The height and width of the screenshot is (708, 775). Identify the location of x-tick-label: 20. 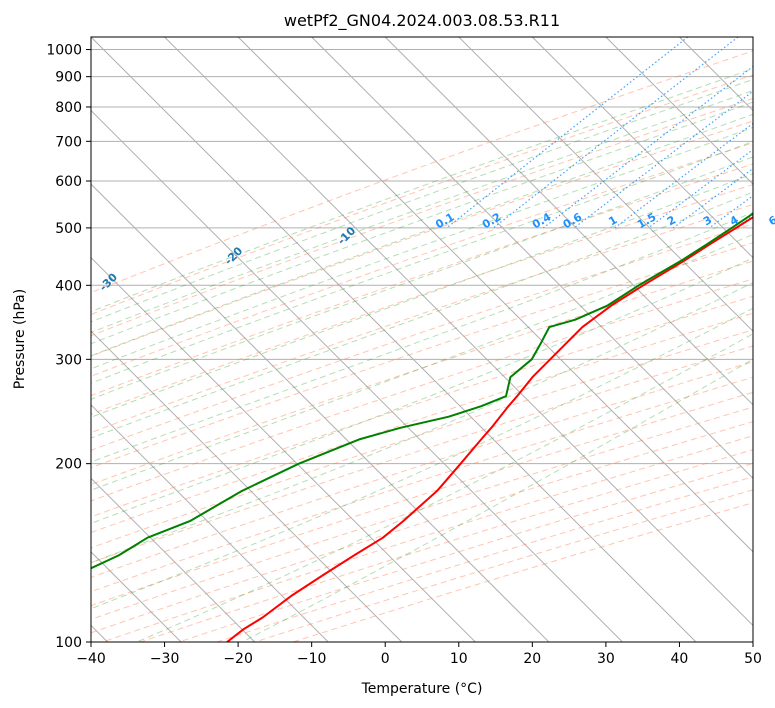
(532, 659).